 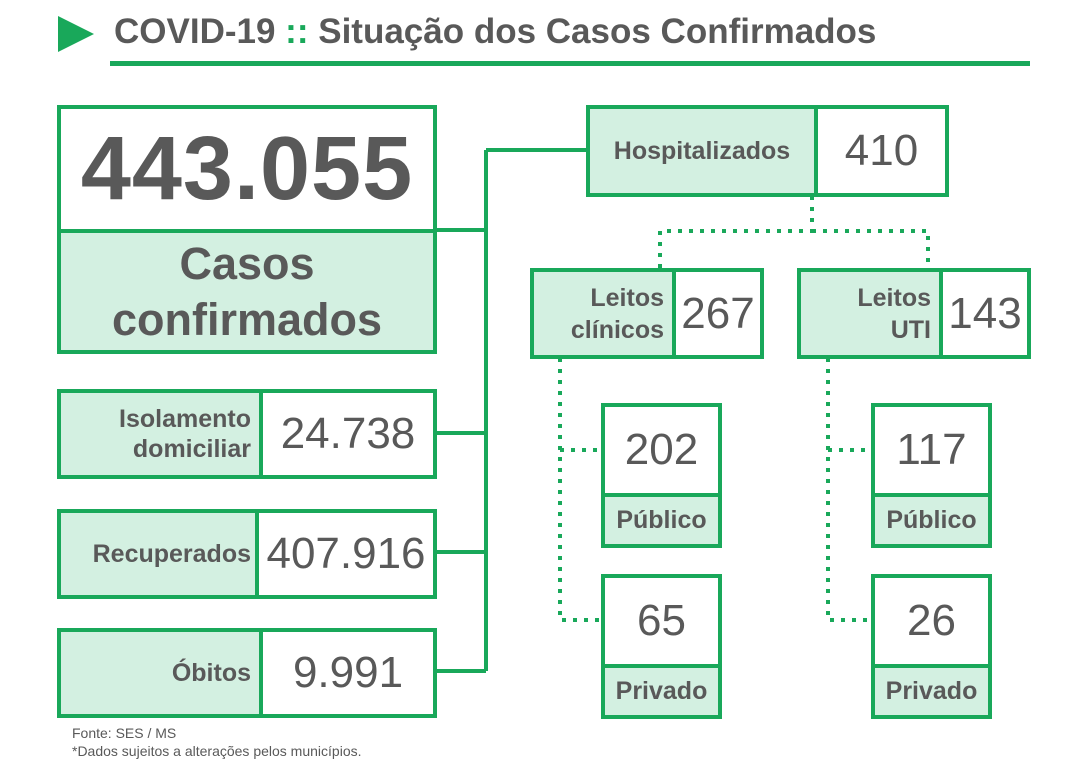 I want to click on icu-beds-label-line1: Leitos, so click(x=894, y=297).